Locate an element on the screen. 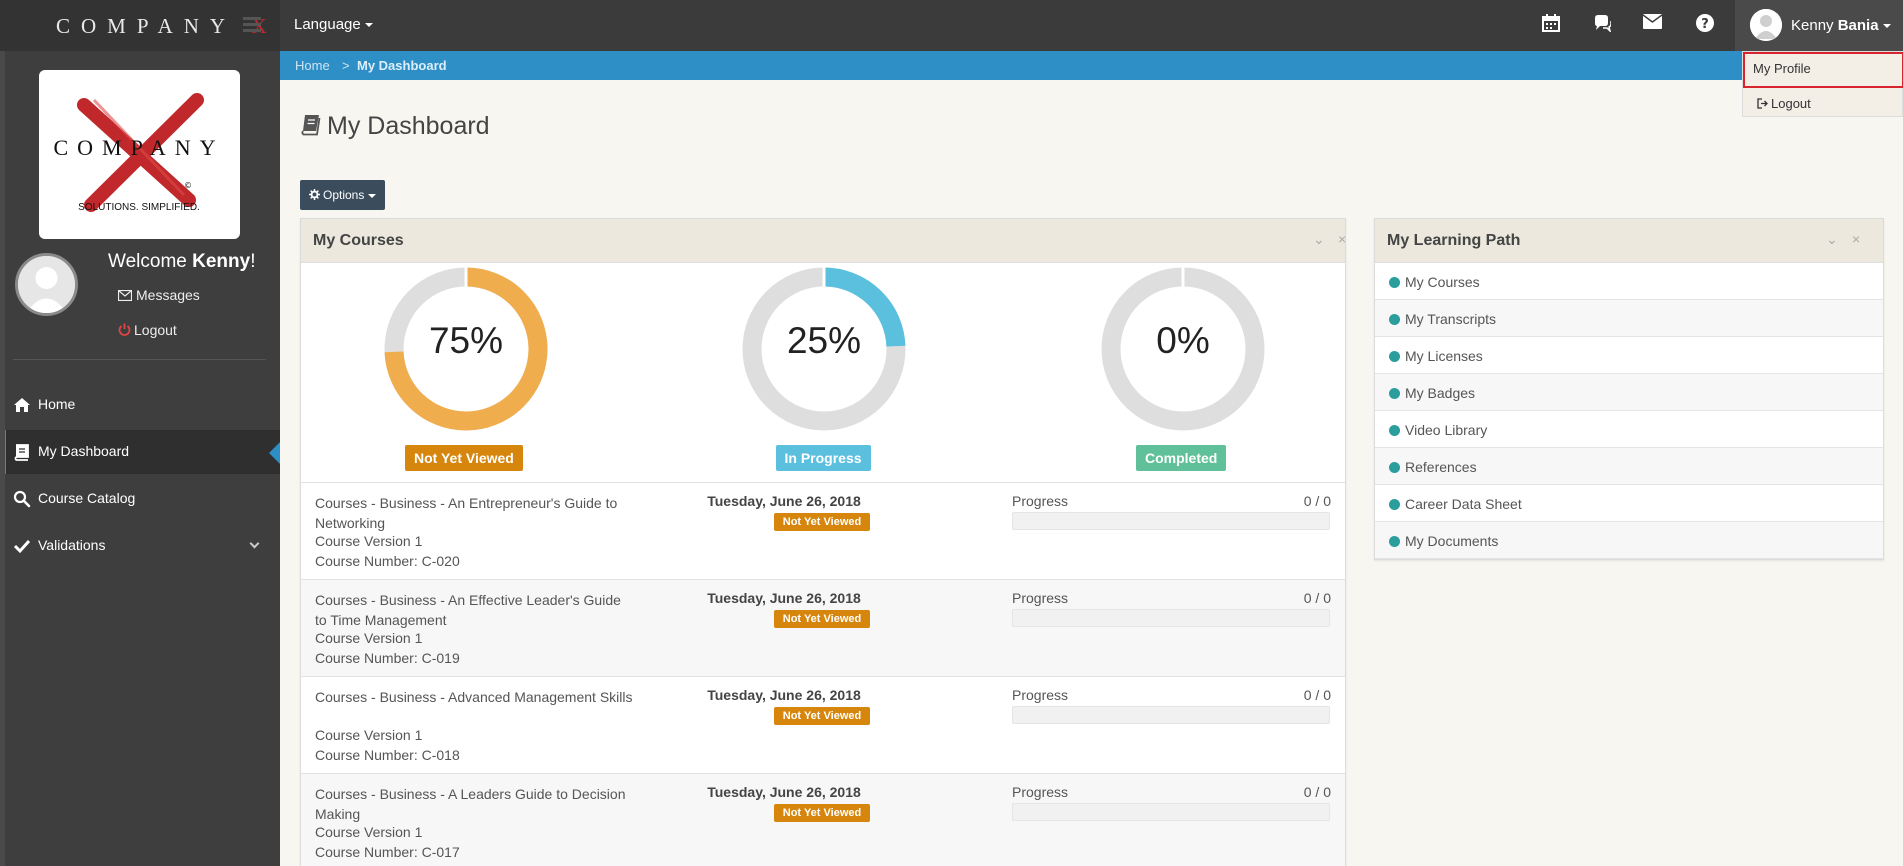 The image size is (1903, 866). learning-path-label: My Courses is located at coordinates (1442, 282).